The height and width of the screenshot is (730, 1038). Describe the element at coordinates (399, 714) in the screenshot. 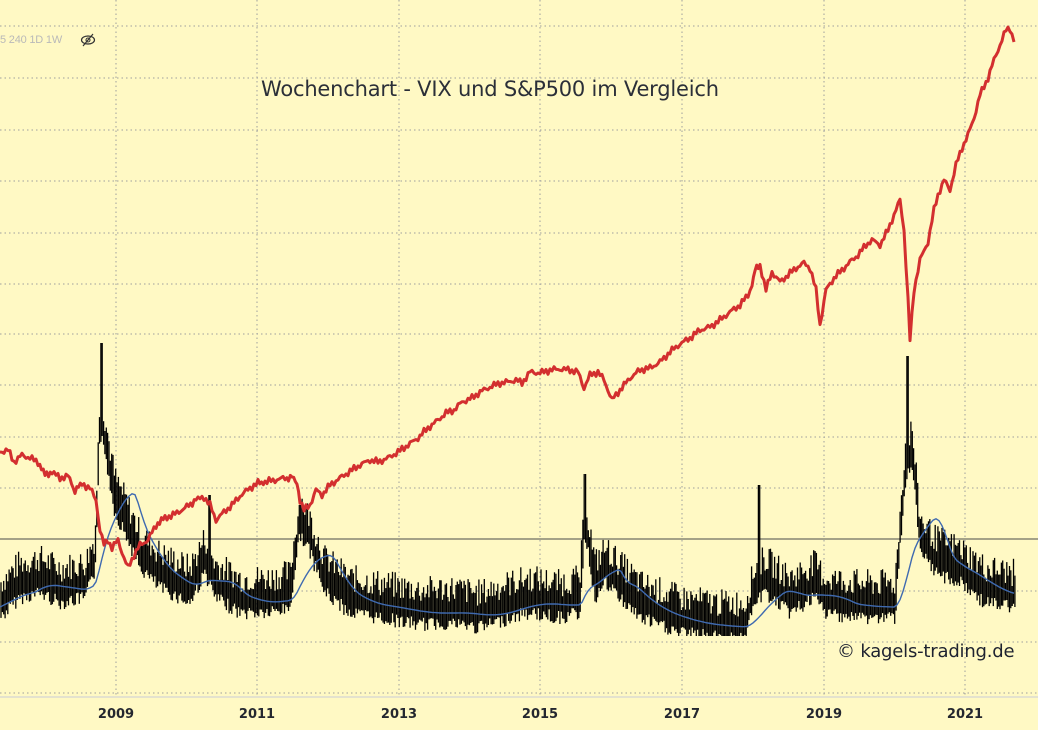

I see `x-tick-label: 2013` at that location.